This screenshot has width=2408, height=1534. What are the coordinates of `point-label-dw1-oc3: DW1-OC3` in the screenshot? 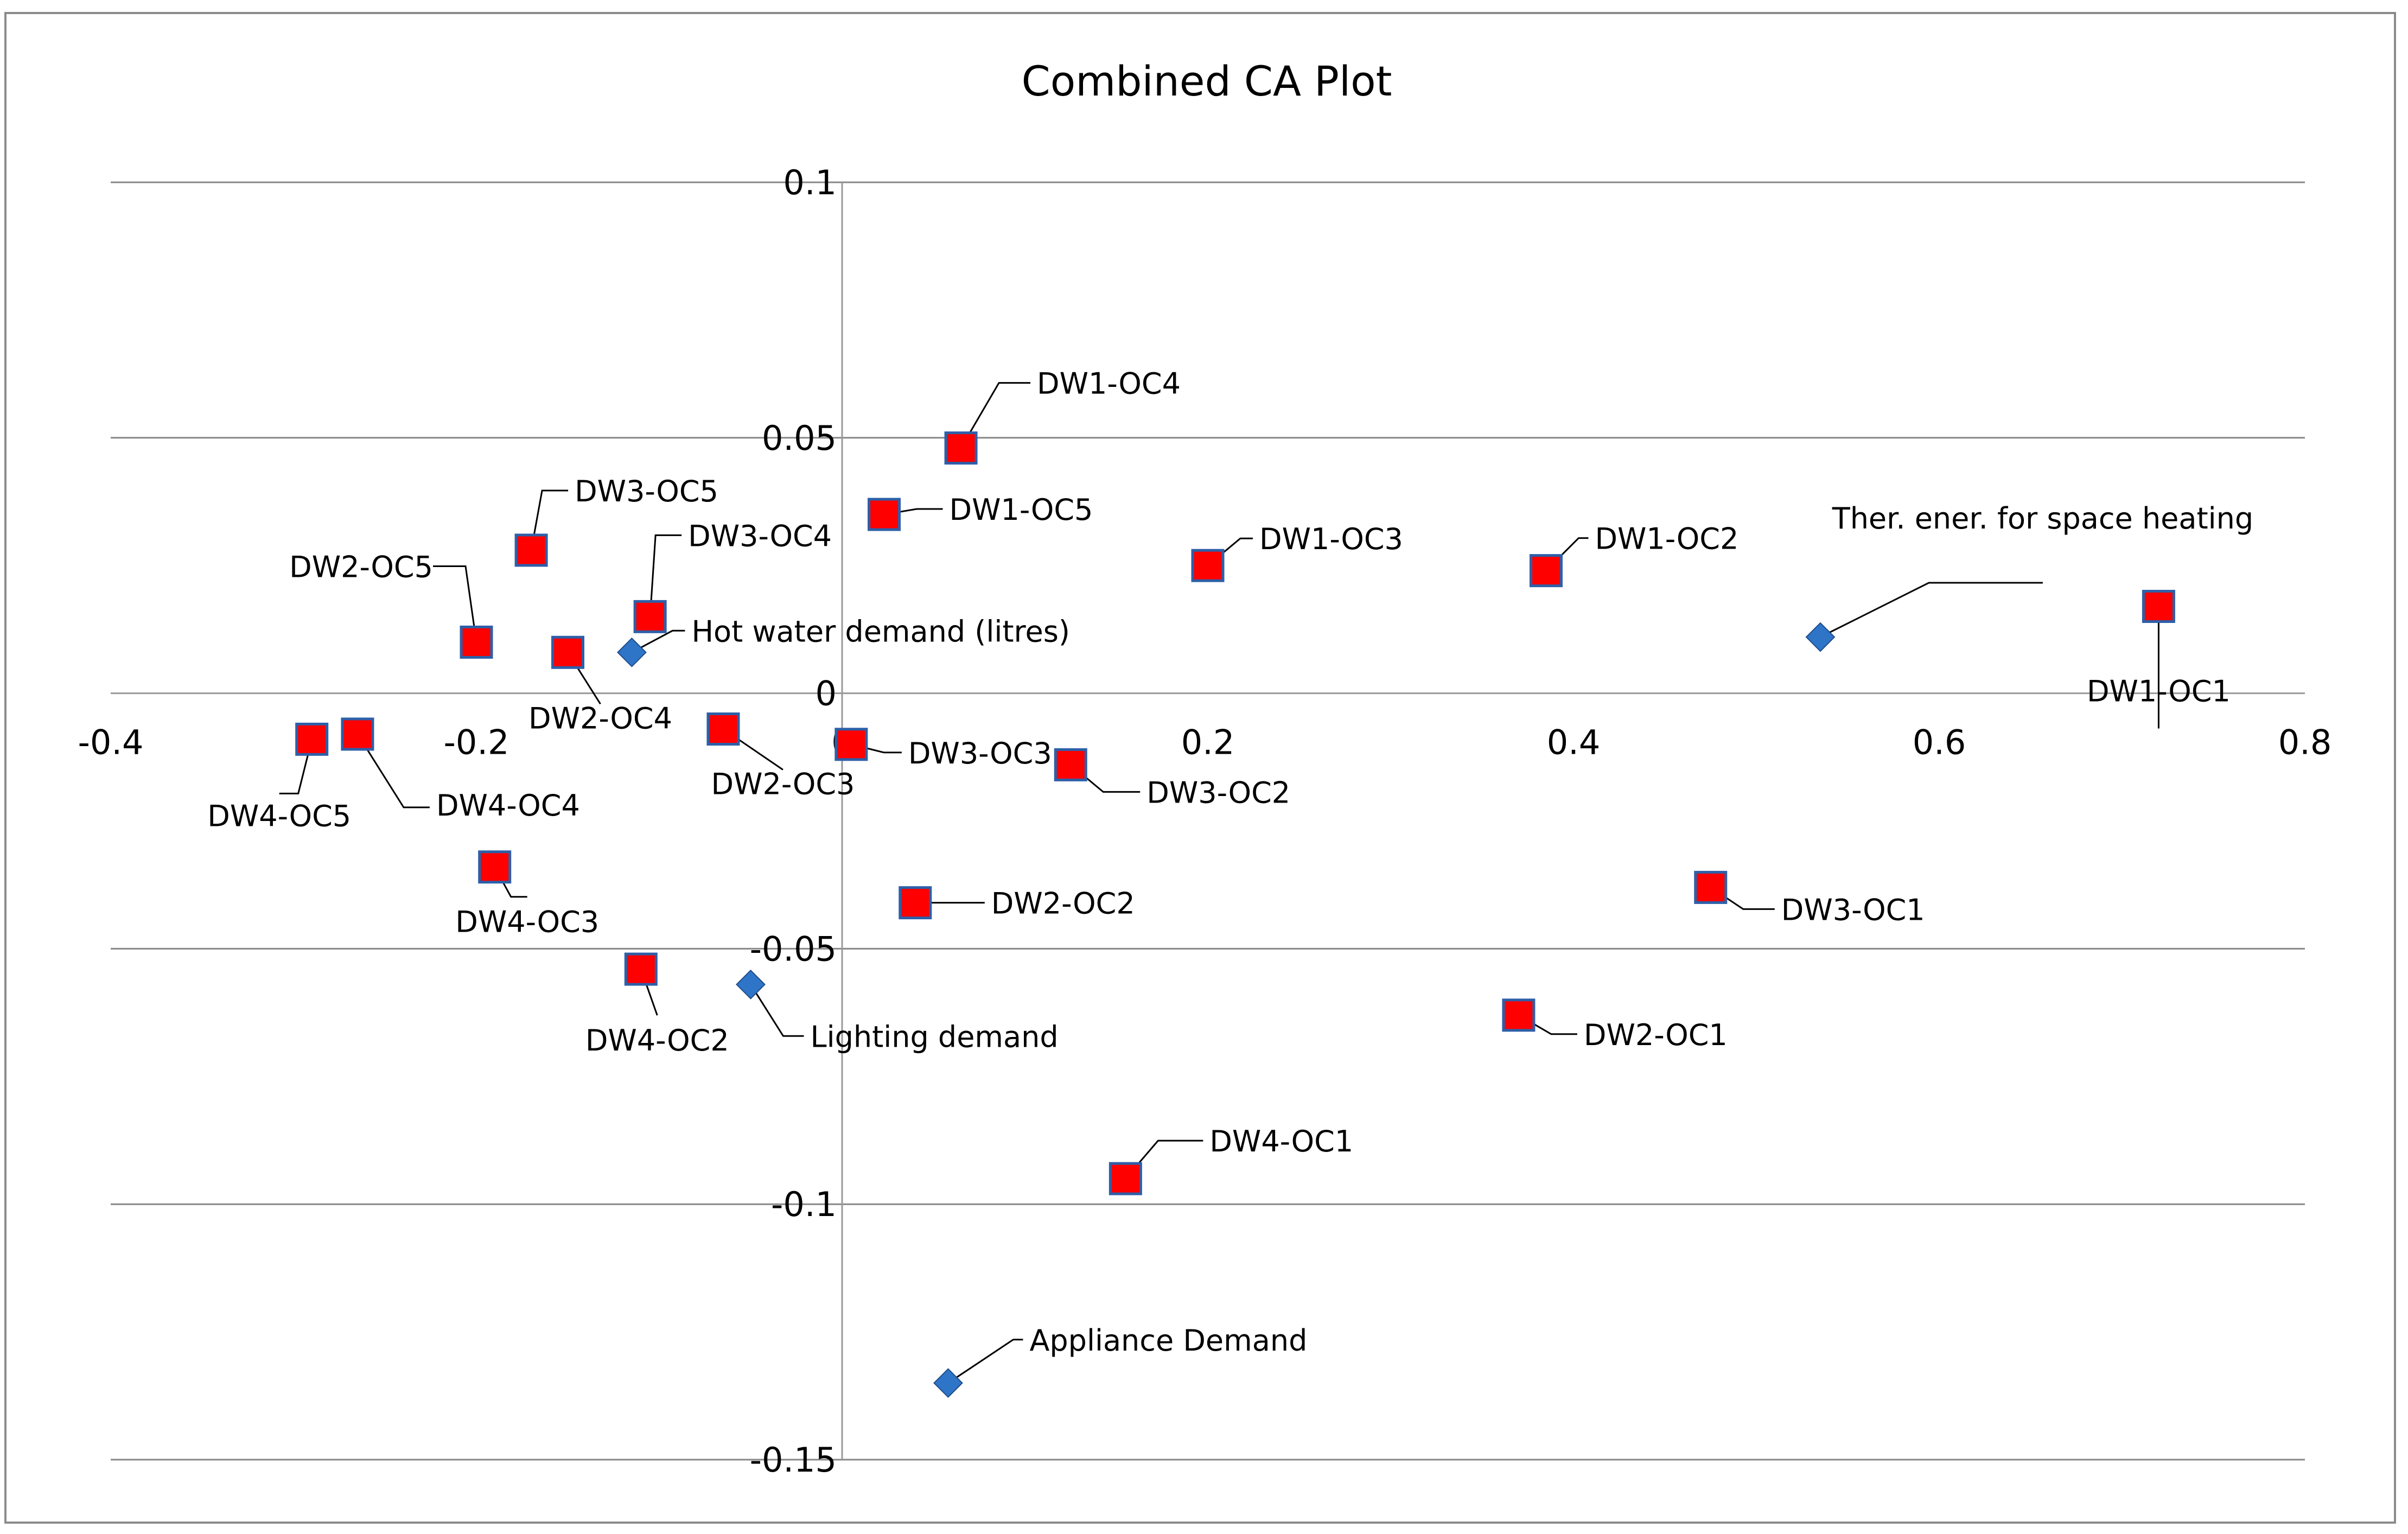 It's located at (1331, 539).